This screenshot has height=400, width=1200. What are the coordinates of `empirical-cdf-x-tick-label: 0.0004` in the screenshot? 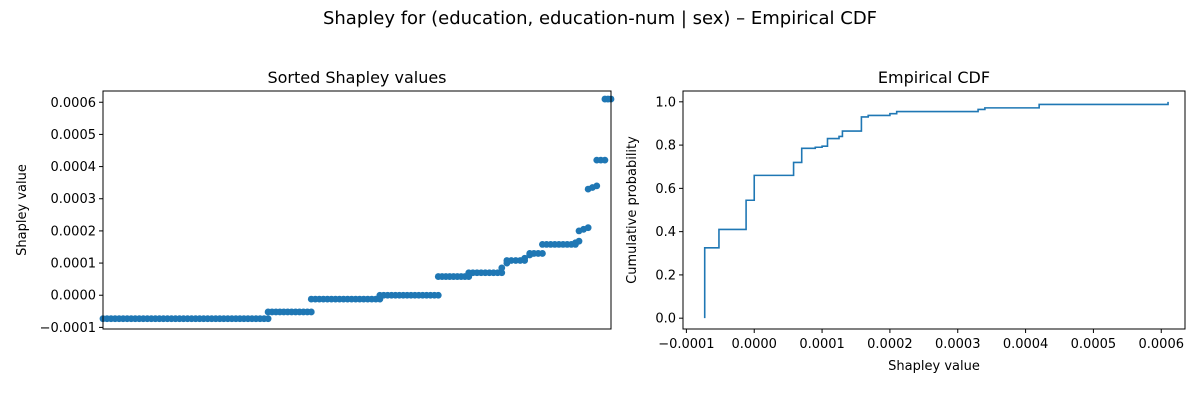 It's located at (1026, 344).